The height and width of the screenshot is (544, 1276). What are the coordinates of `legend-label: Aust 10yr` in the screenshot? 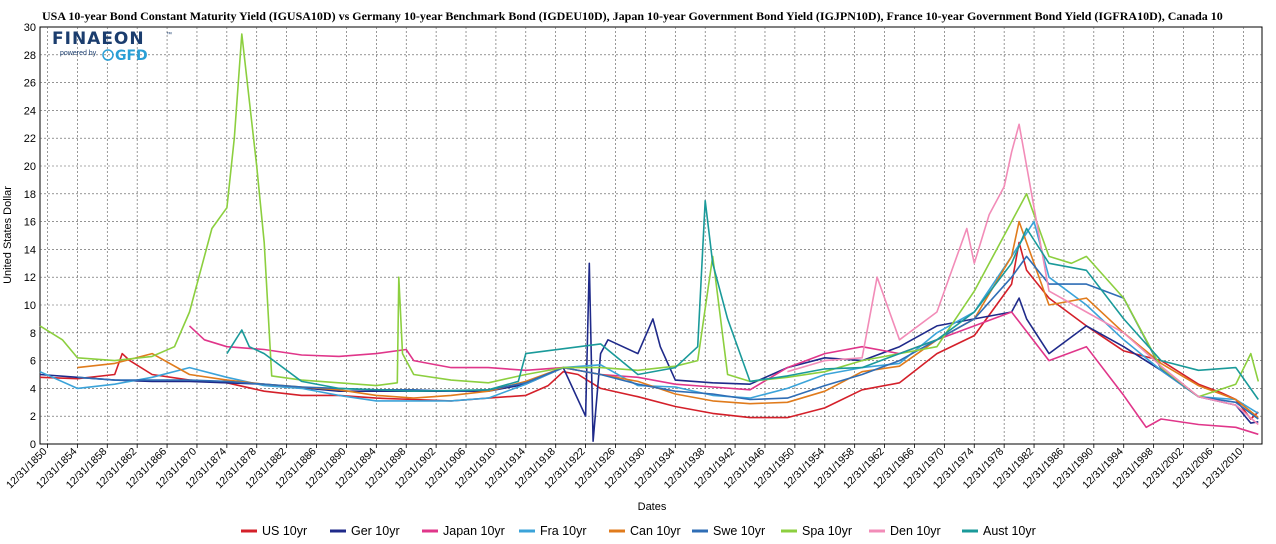 It's located at (1009, 531).